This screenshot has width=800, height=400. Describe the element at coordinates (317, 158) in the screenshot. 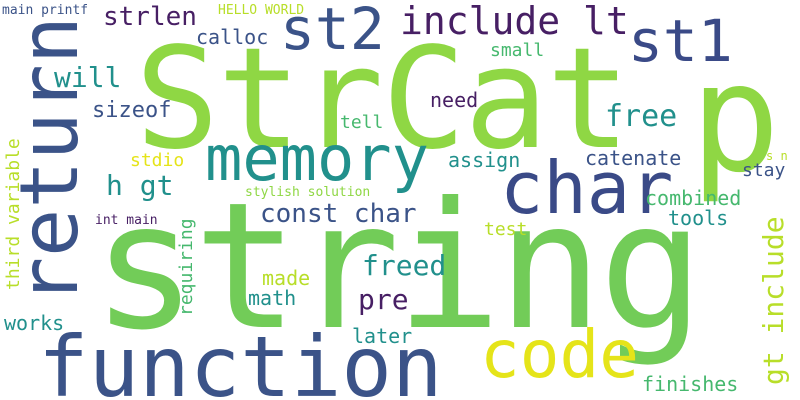

I see `word-memory: memory` at that location.